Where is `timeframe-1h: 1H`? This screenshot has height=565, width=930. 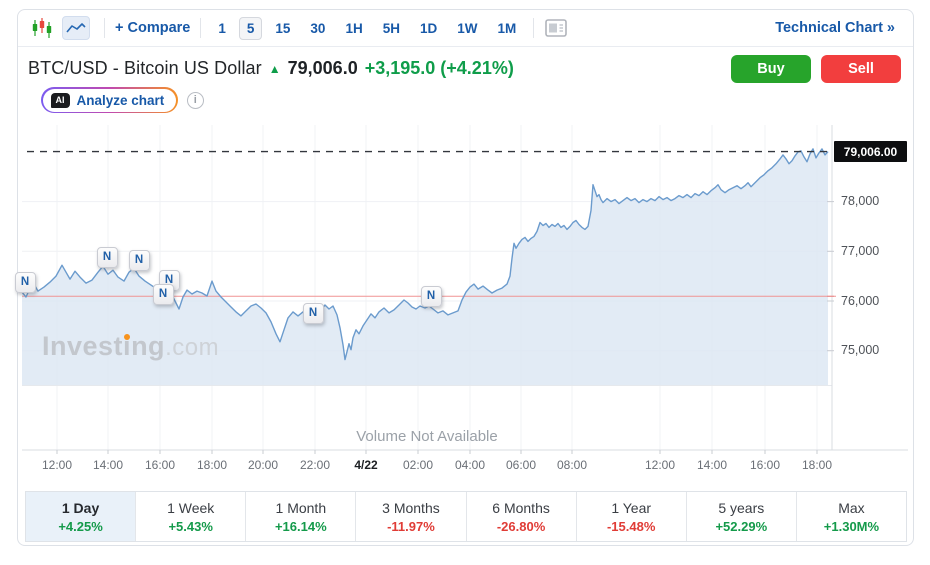 timeframe-1h: 1H is located at coordinates (354, 28).